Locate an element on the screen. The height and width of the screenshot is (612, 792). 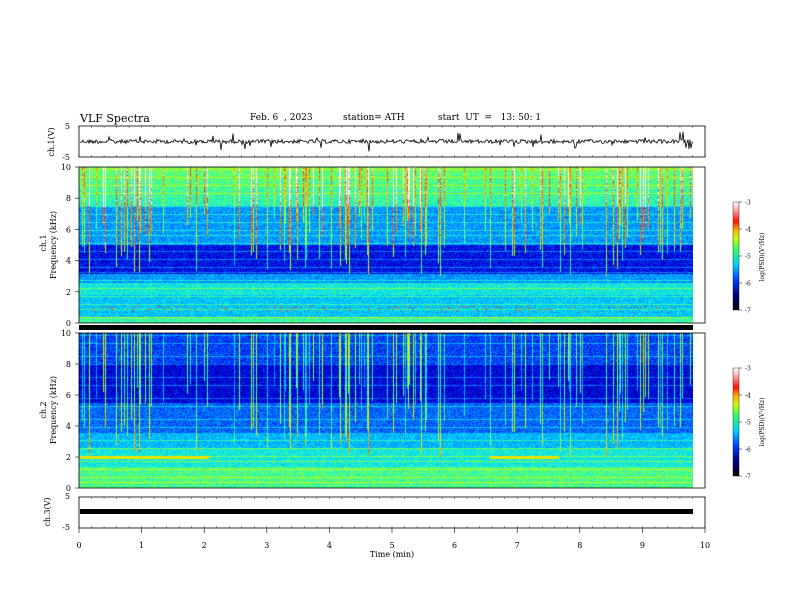
ch3-ytick-top: 5 is located at coordinates (67, 496).